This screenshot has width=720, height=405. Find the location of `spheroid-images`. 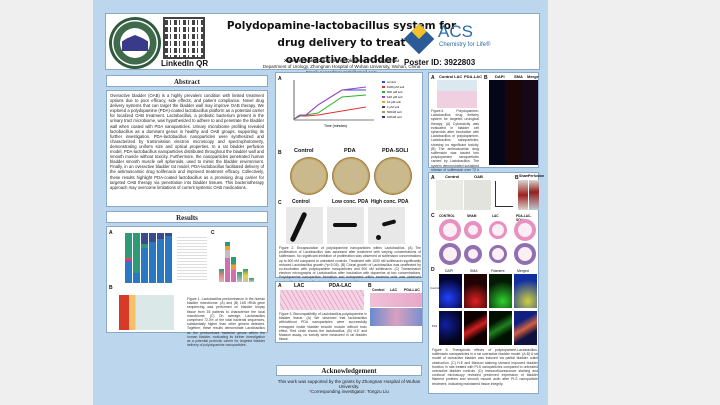

spheroid-images is located at coordinates (457, 94).